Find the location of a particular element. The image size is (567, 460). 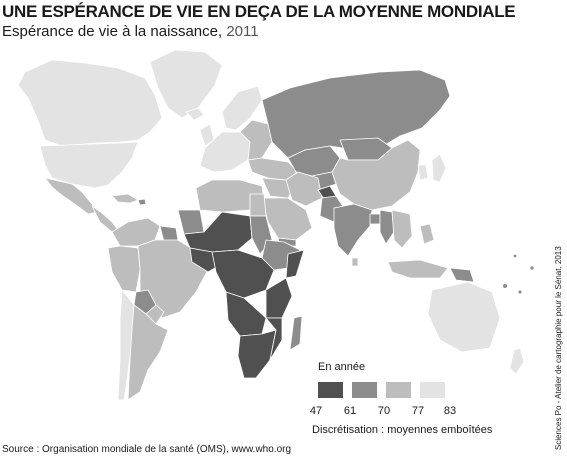

east-africa is located at coordinates (279, 298).